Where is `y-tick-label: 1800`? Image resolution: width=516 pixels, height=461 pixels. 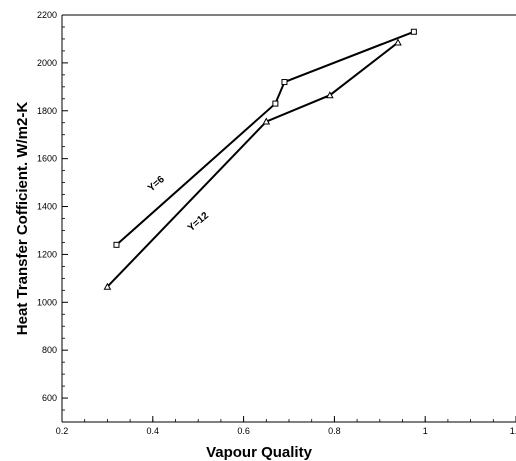 y-tick-label: 1800 is located at coordinates (47, 111).